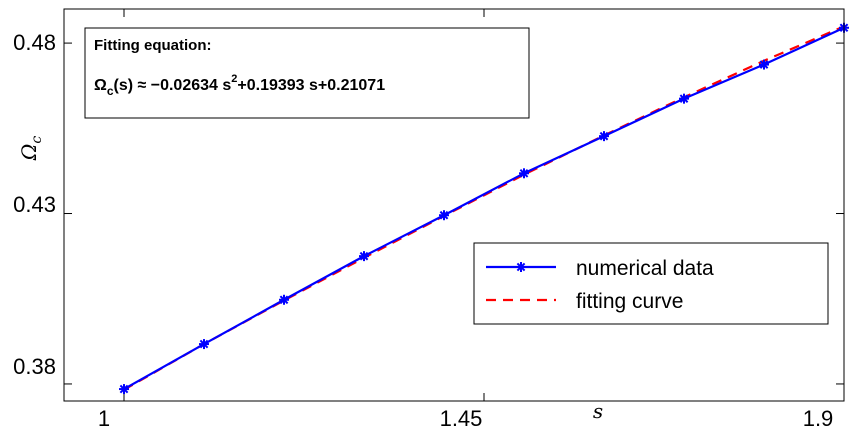  I want to click on legend-label-numerical-data: numerical data, so click(645, 268).